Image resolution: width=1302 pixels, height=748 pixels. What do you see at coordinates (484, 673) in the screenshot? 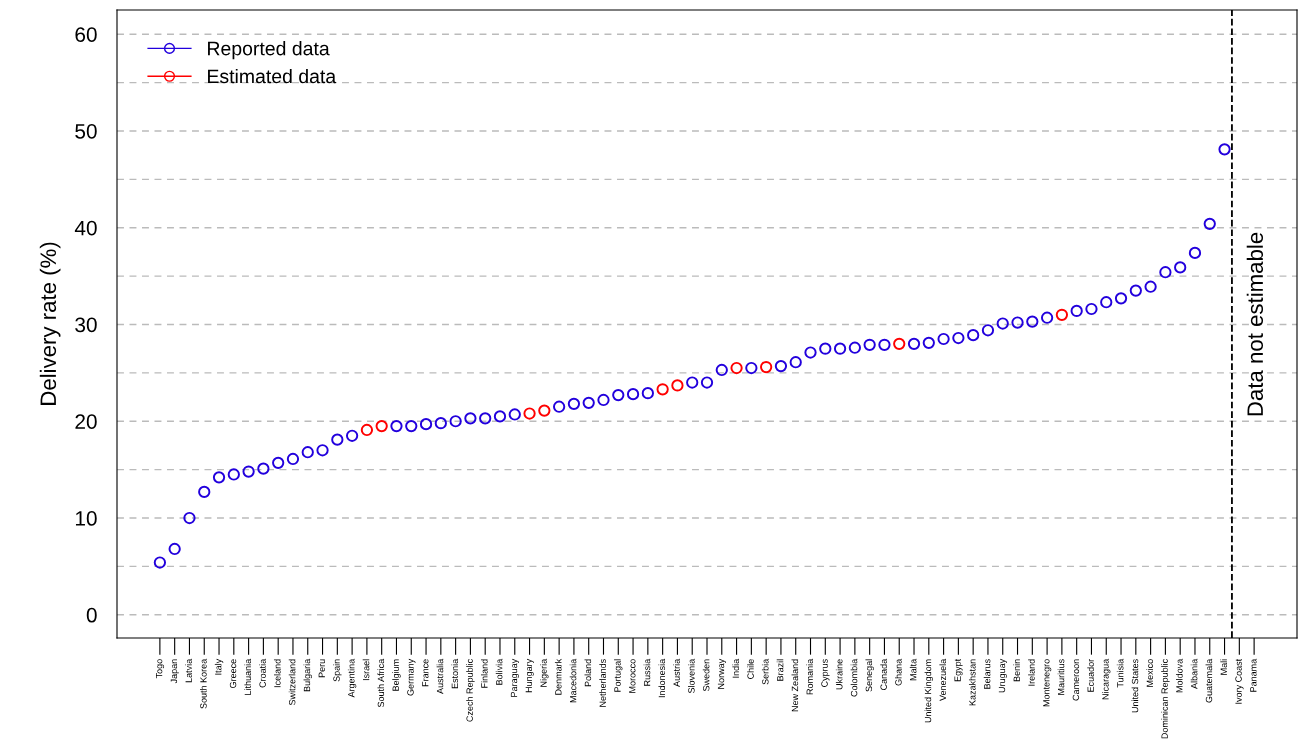
I see `x-tick-label: Finland` at bounding box center [484, 673].